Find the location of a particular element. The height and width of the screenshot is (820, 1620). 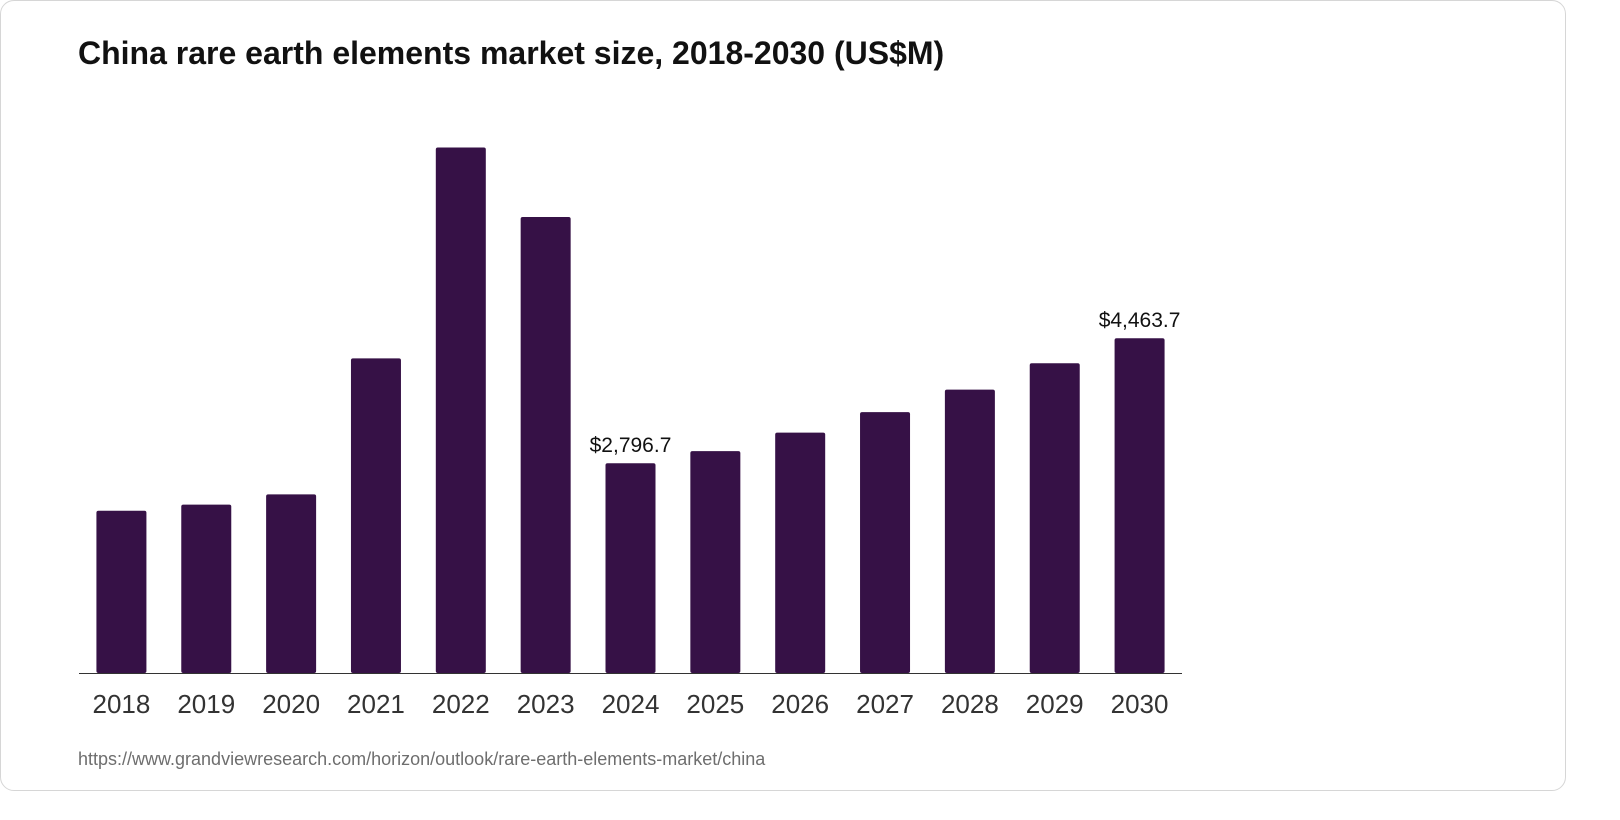

bar-2028 is located at coordinates (969, 531).